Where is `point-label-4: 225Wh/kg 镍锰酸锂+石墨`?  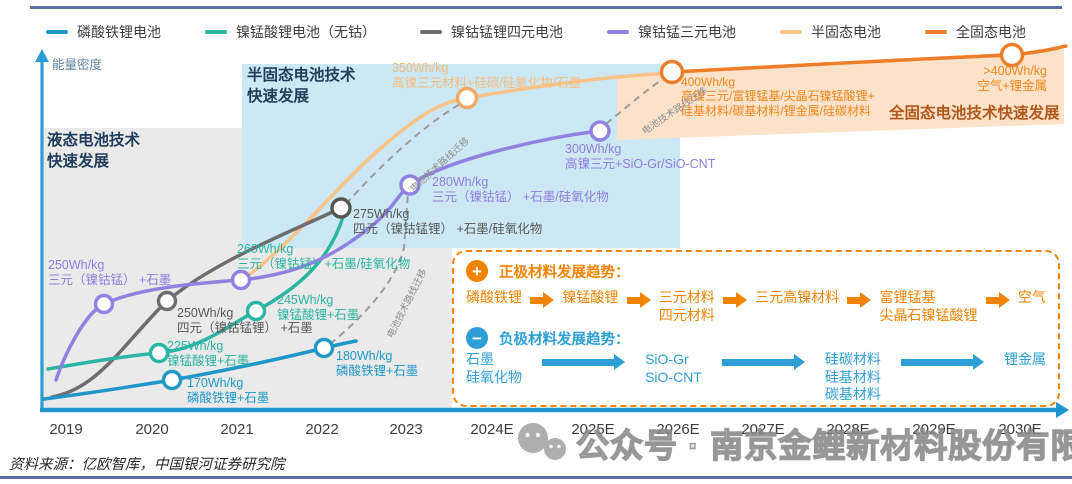 point-label-4: 225Wh/kg 镍锰酸锂+石墨 is located at coordinates (208, 353).